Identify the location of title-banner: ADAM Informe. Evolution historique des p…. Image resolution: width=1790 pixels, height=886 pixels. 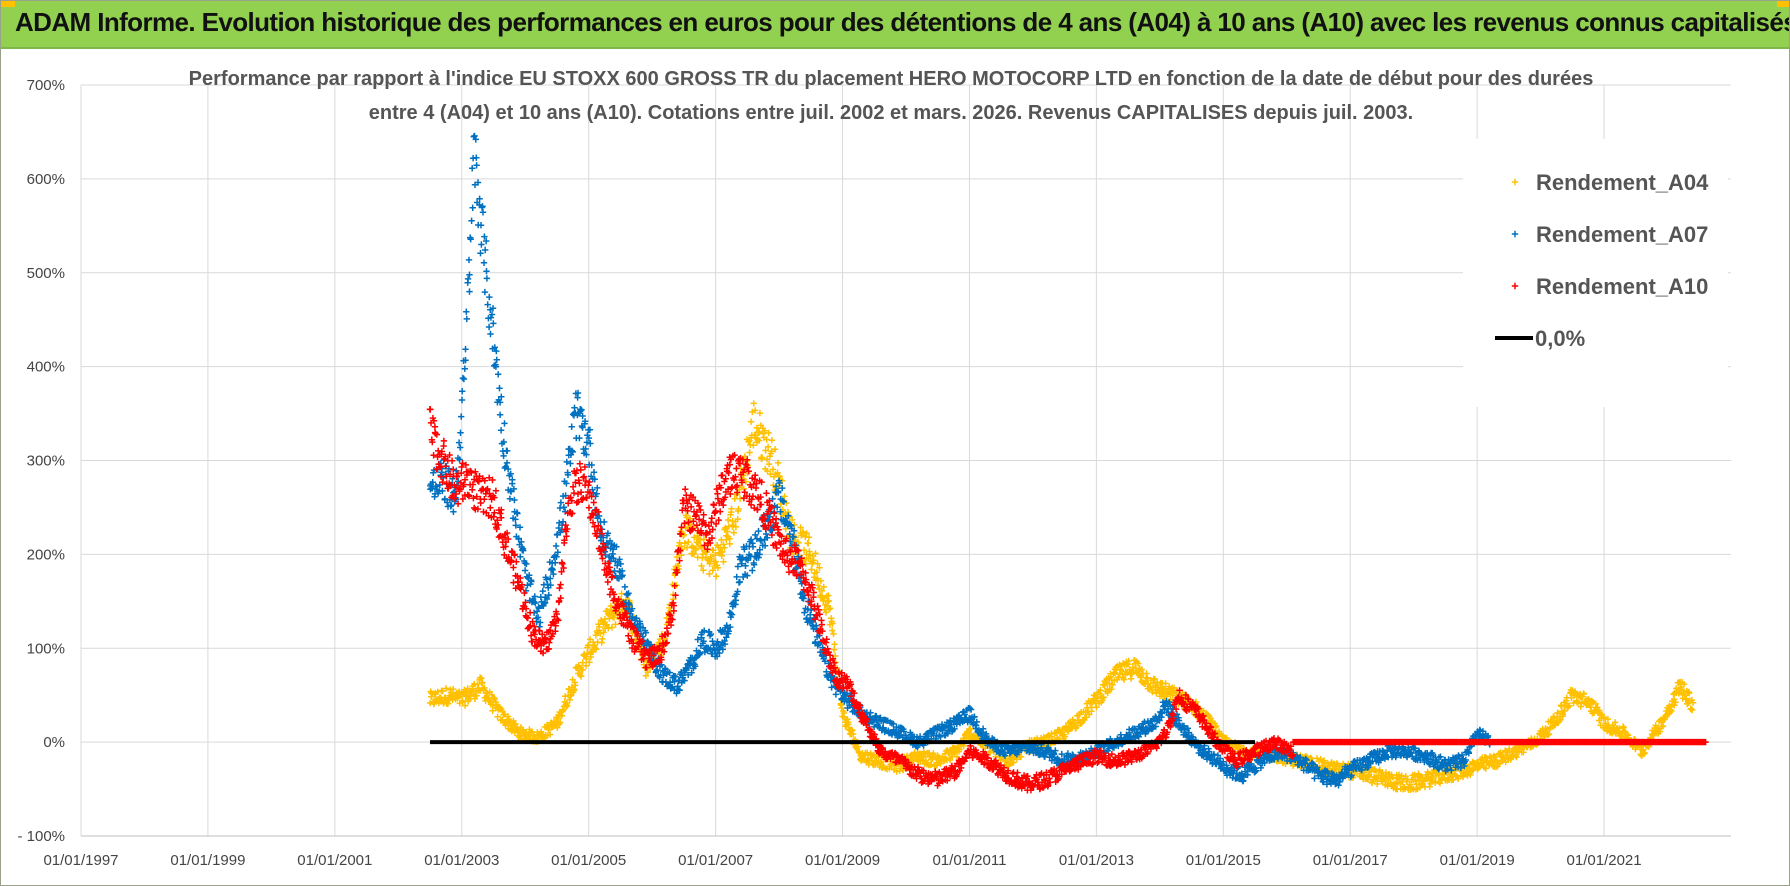
(895, 25).